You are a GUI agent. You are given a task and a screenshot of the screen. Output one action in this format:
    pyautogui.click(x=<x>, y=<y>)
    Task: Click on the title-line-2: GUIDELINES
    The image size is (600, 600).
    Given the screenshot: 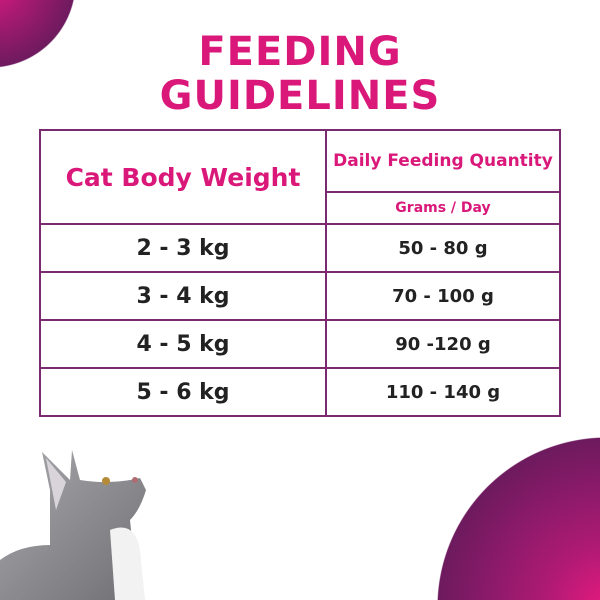 What is the action you would take?
    pyautogui.click(x=300, y=96)
    